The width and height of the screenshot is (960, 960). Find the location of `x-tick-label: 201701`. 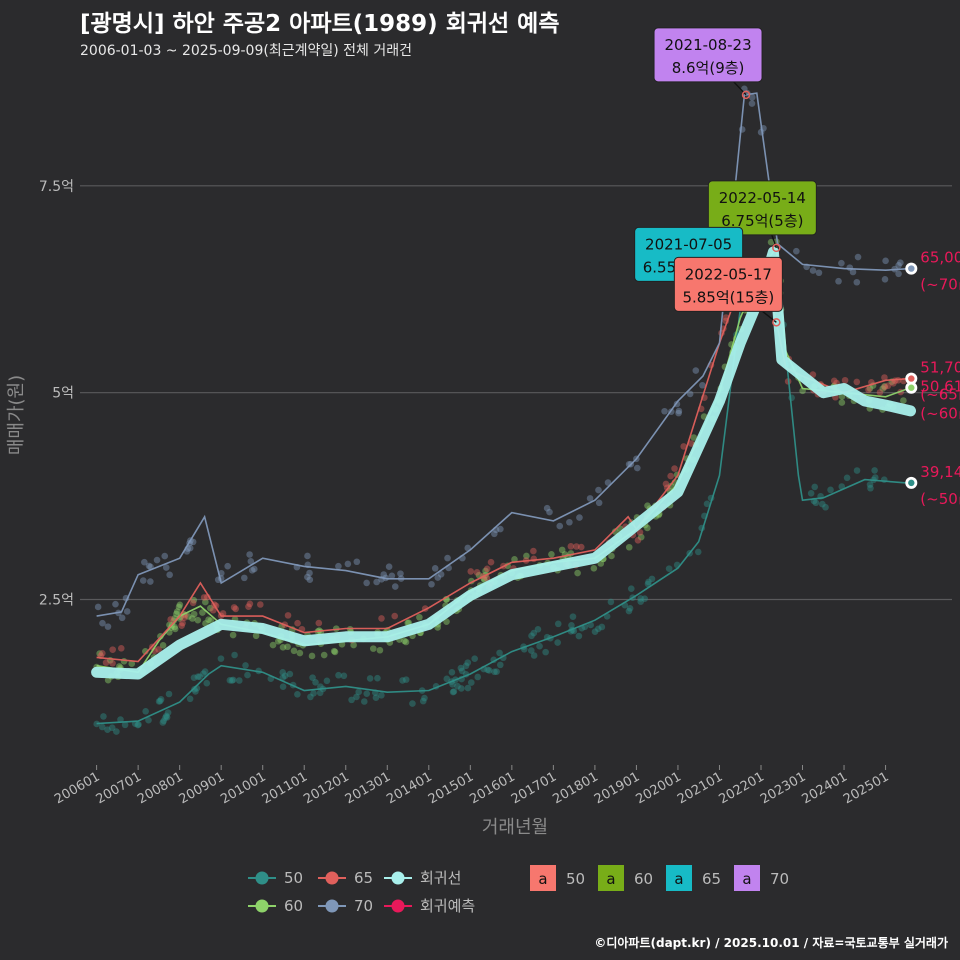

x-tick-label: 201701 is located at coordinates (534, 788).